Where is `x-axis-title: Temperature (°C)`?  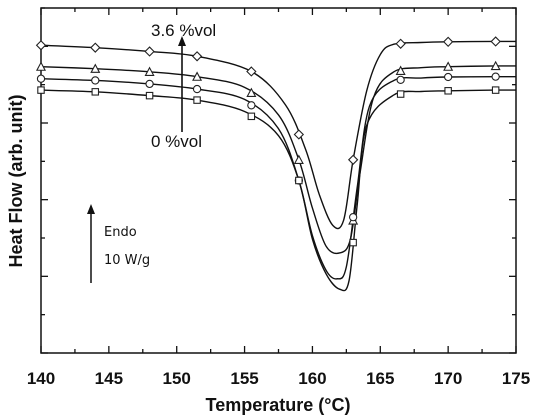
x-axis-title: Temperature (°C) is located at coordinates (278, 405).